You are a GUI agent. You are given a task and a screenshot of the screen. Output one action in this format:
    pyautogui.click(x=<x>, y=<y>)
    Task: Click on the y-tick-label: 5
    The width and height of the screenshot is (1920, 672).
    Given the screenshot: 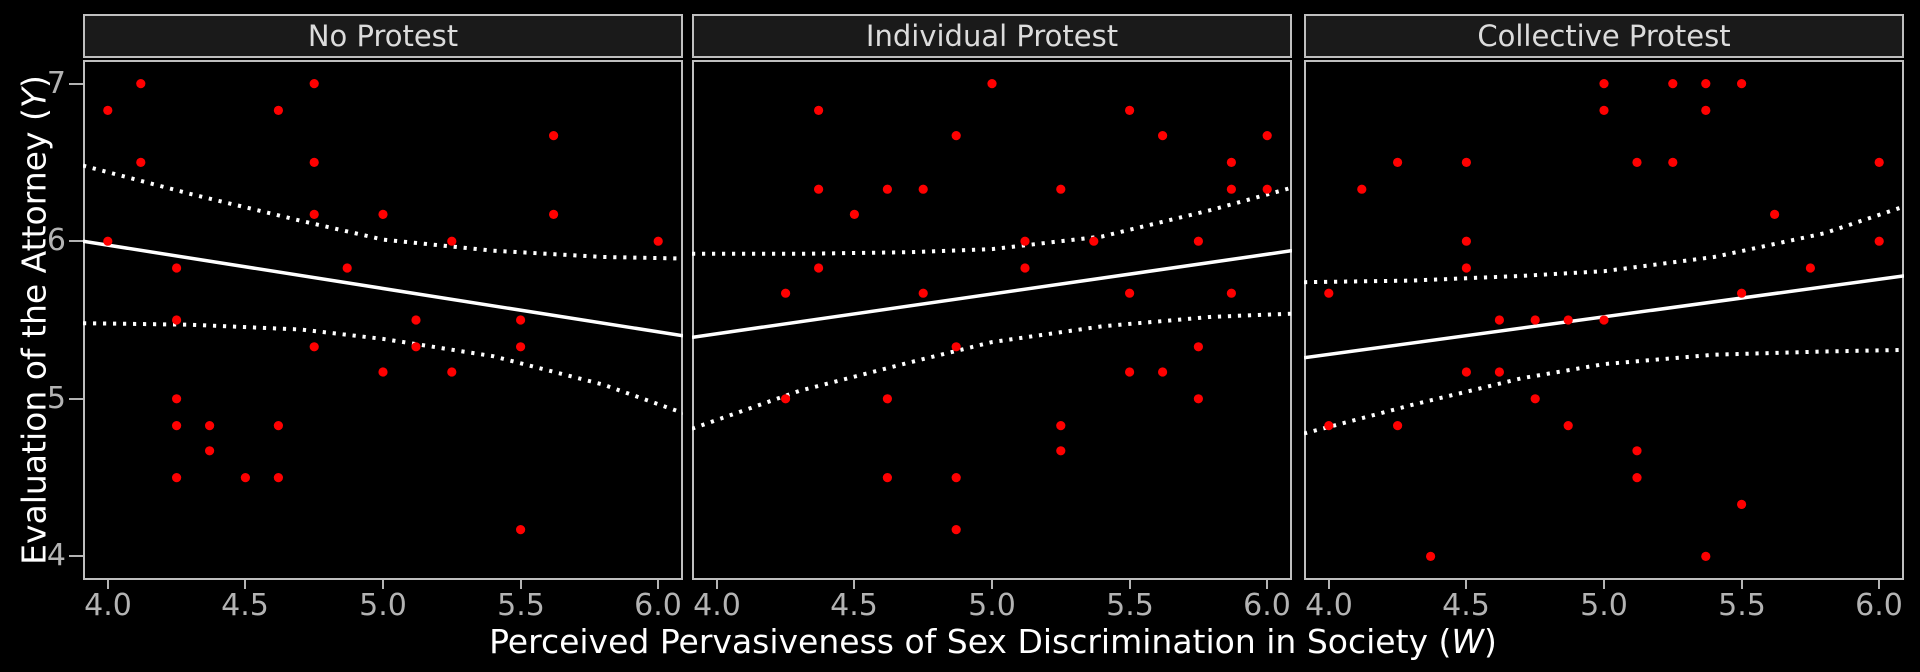 What is the action you would take?
    pyautogui.click(x=56, y=398)
    